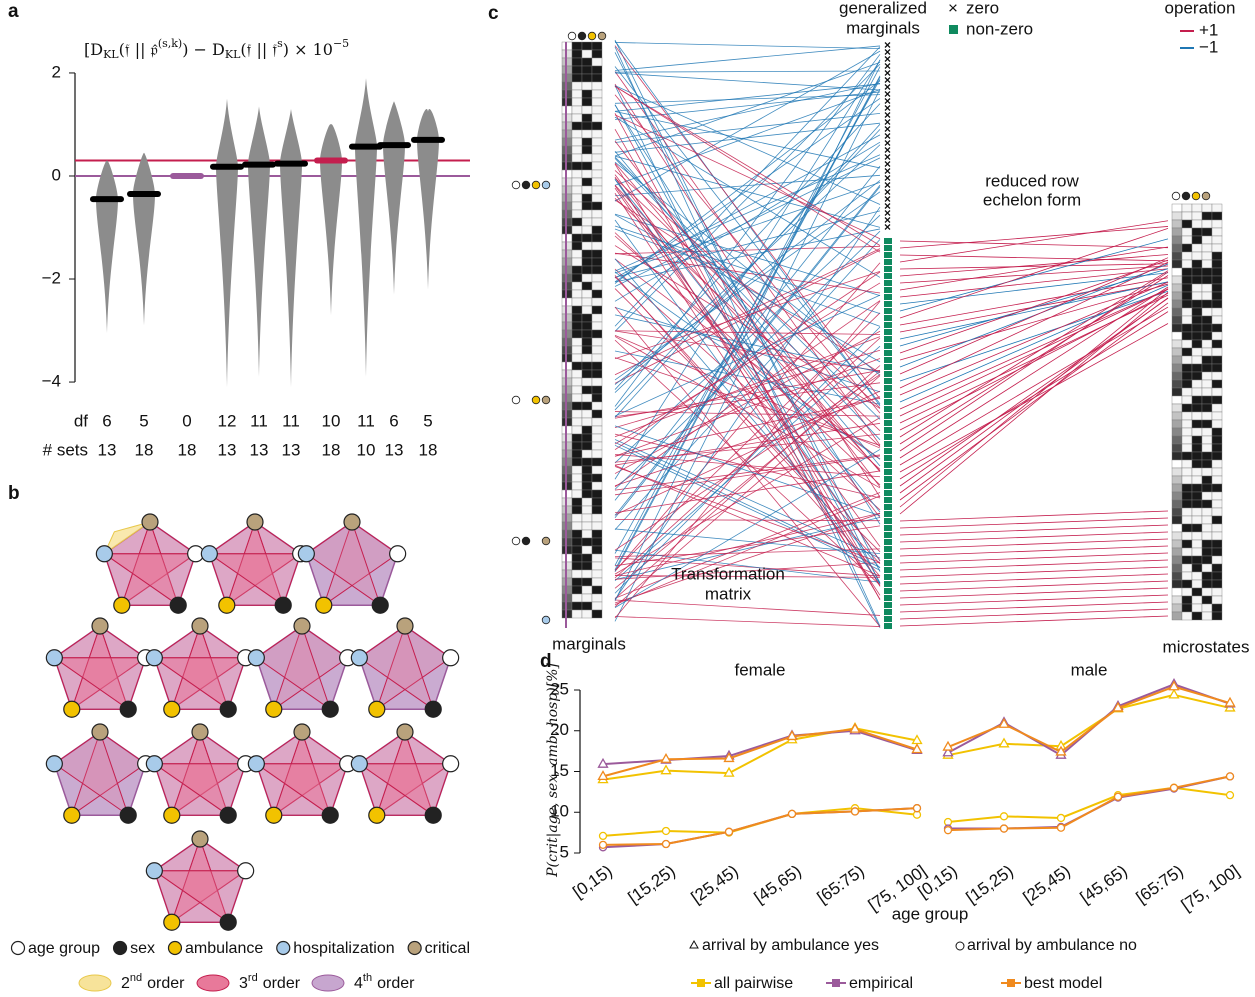 The image size is (1255, 997). I want to click on marginals-title: marginals, so click(883, 27).